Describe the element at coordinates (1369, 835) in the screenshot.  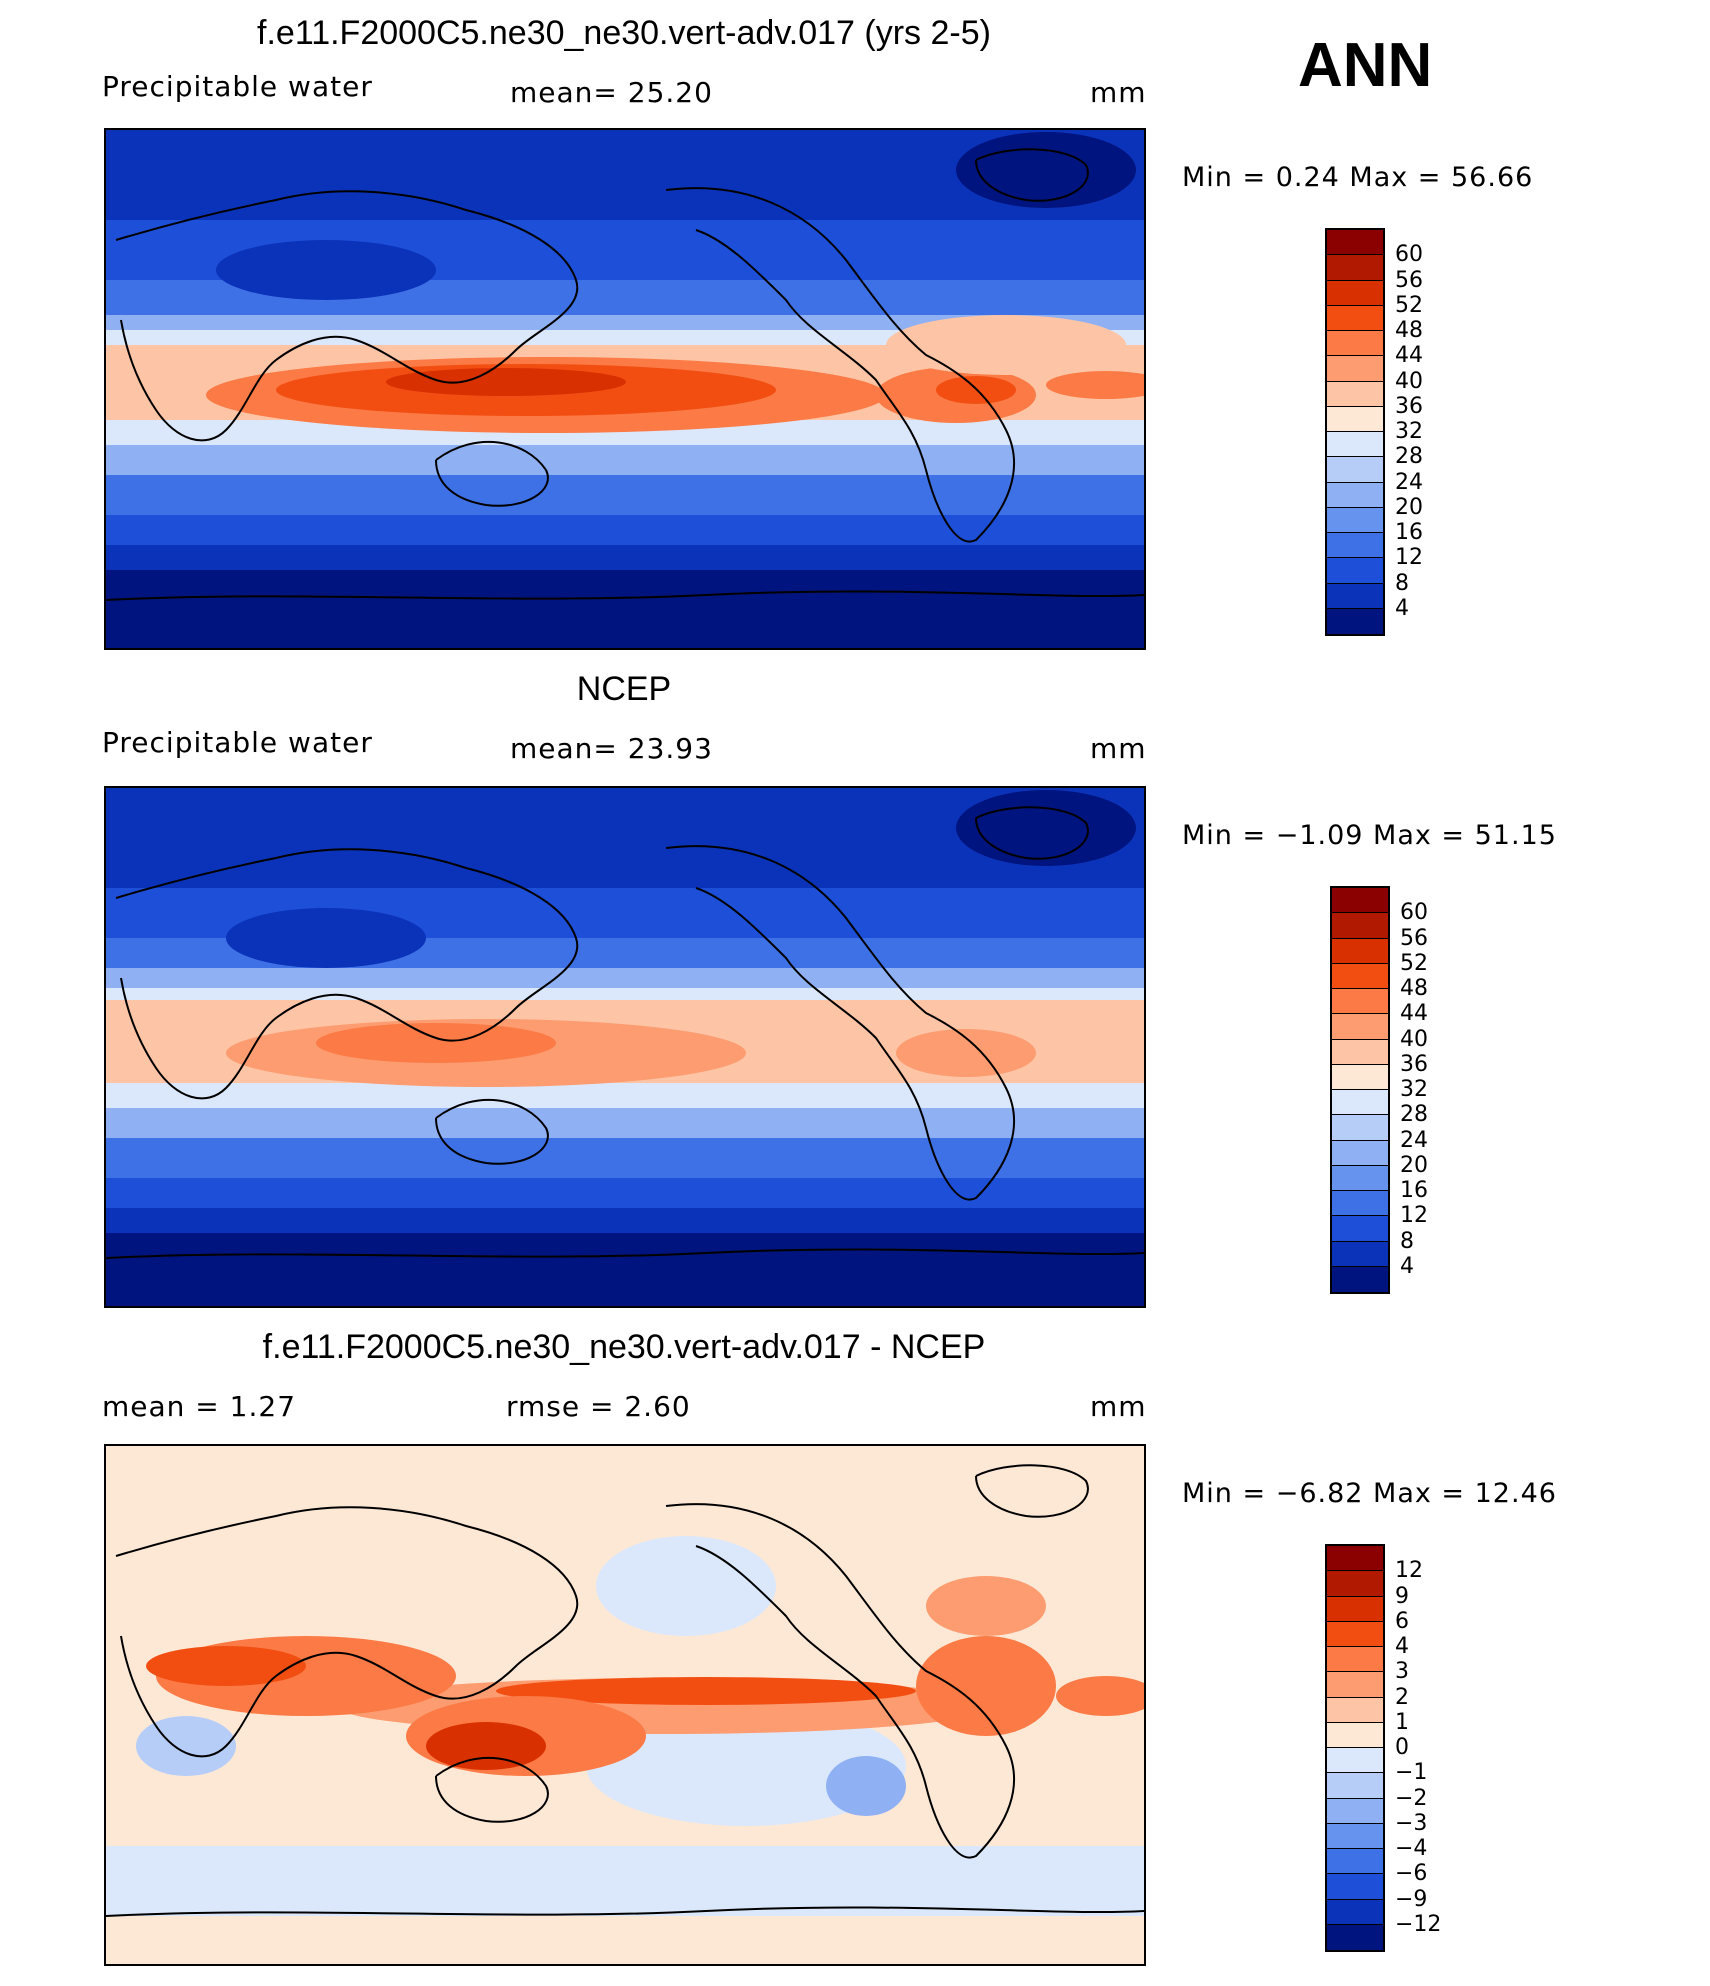
I see `panel-2-minmax: Min = −1.09 Max = 51.15` at that location.